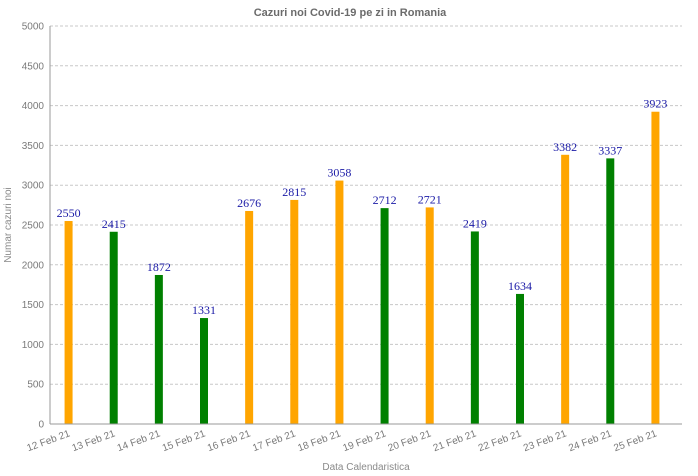 The width and height of the screenshot is (698, 476). What do you see at coordinates (33, 305) in the screenshot?
I see `y-tick-label: 1500` at bounding box center [33, 305].